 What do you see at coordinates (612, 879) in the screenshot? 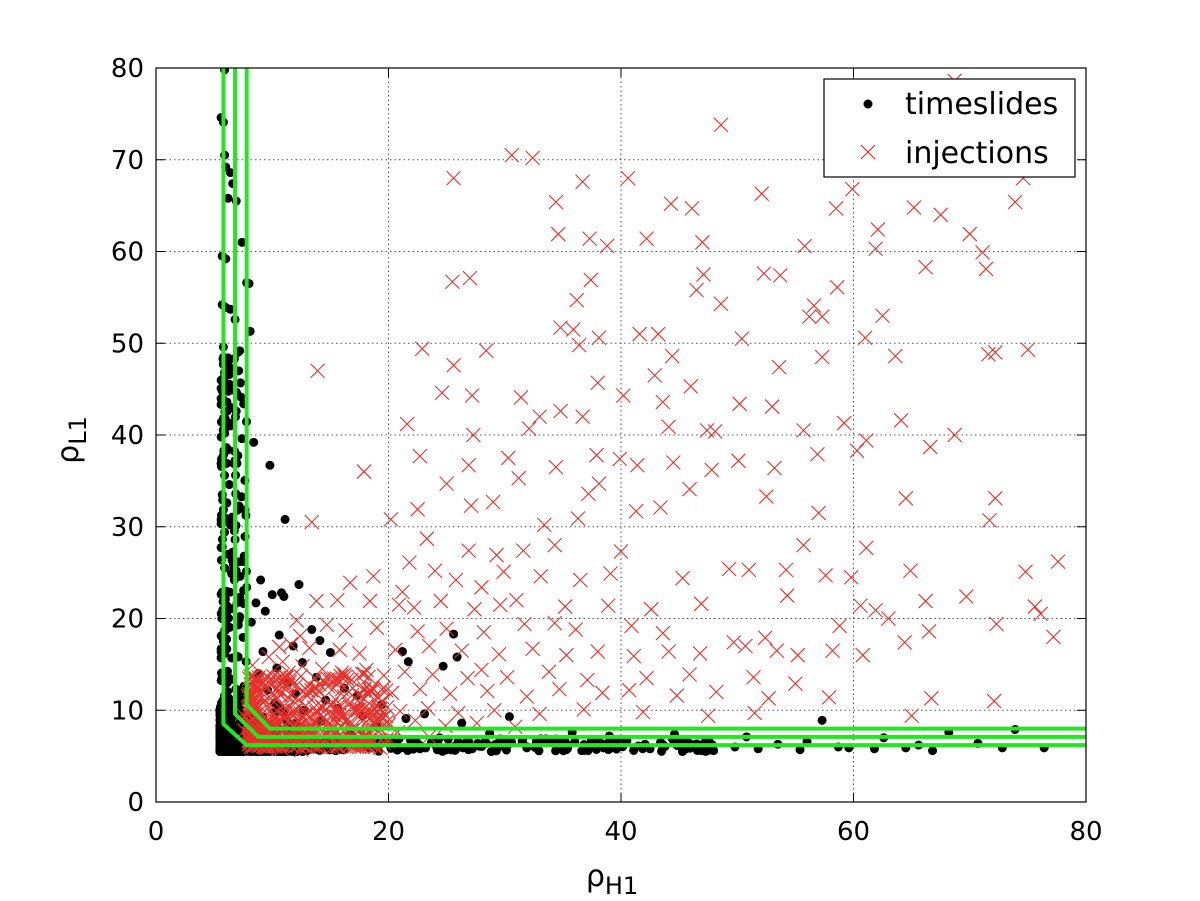
I see `x-axis-label: ρH1` at bounding box center [612, 879].